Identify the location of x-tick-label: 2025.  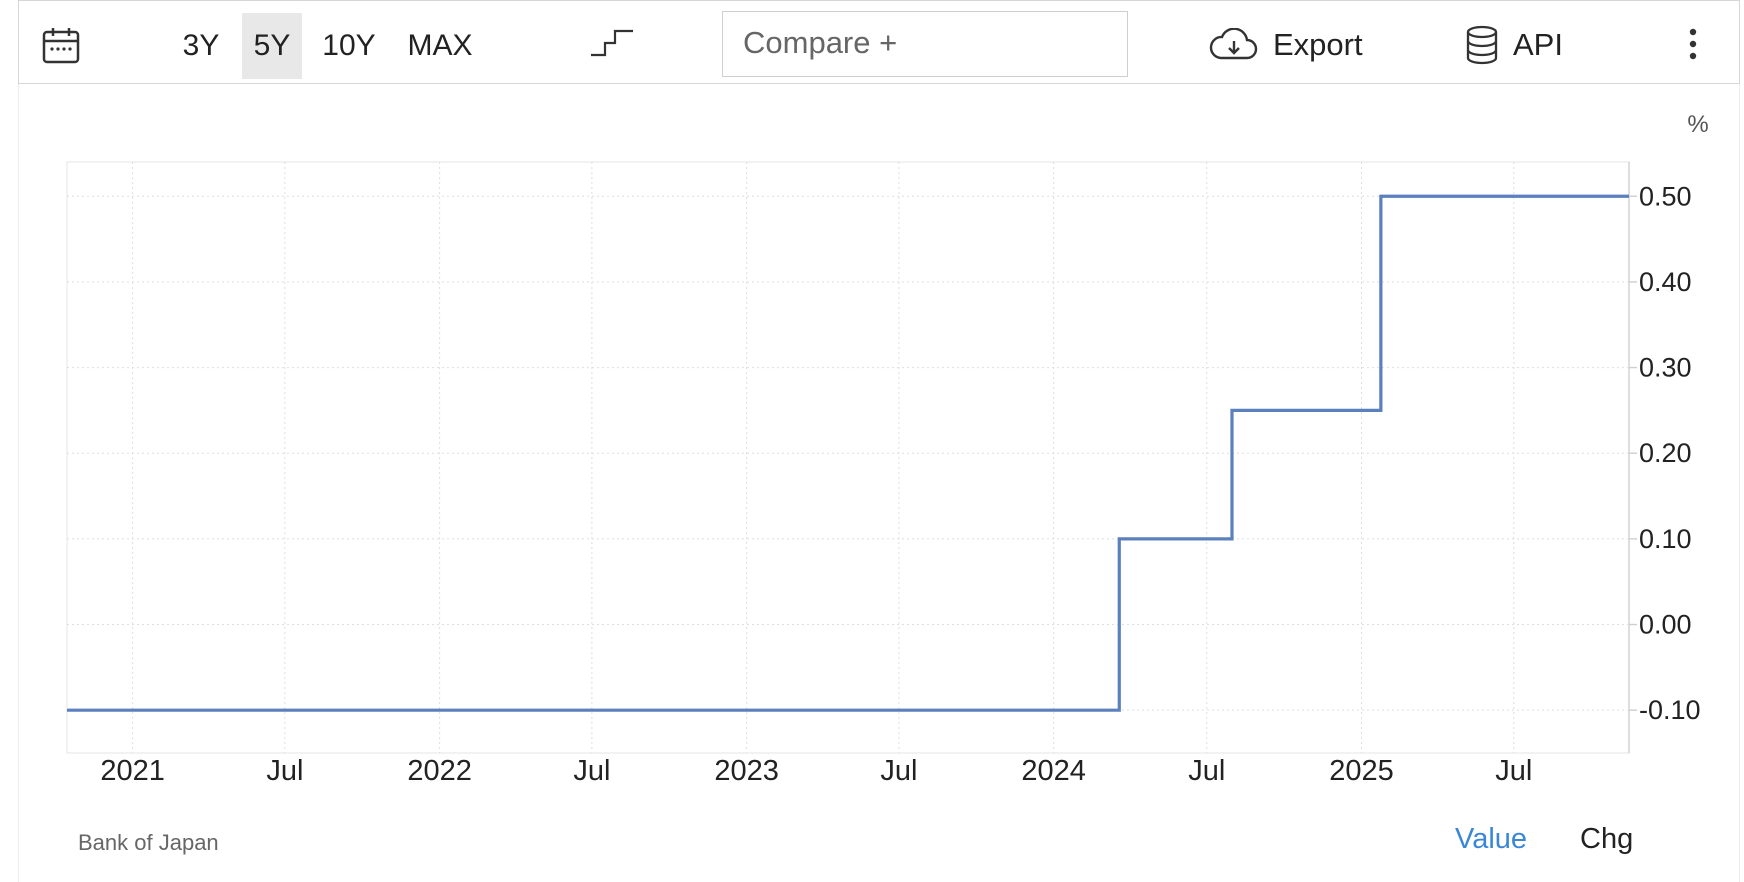
(1361, 771).